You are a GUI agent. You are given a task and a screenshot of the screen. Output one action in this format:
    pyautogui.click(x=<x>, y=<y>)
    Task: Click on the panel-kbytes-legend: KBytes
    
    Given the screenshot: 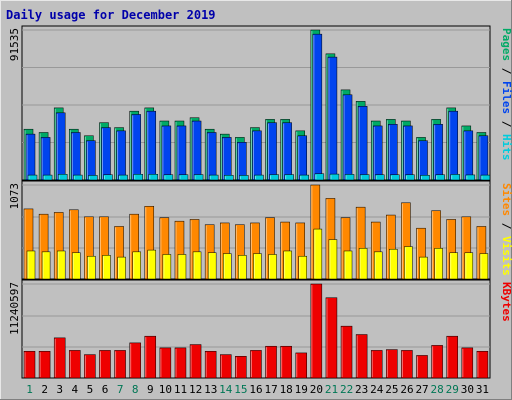 What is the action you would take?
    pyautogui.click(x=506, y=302)
    